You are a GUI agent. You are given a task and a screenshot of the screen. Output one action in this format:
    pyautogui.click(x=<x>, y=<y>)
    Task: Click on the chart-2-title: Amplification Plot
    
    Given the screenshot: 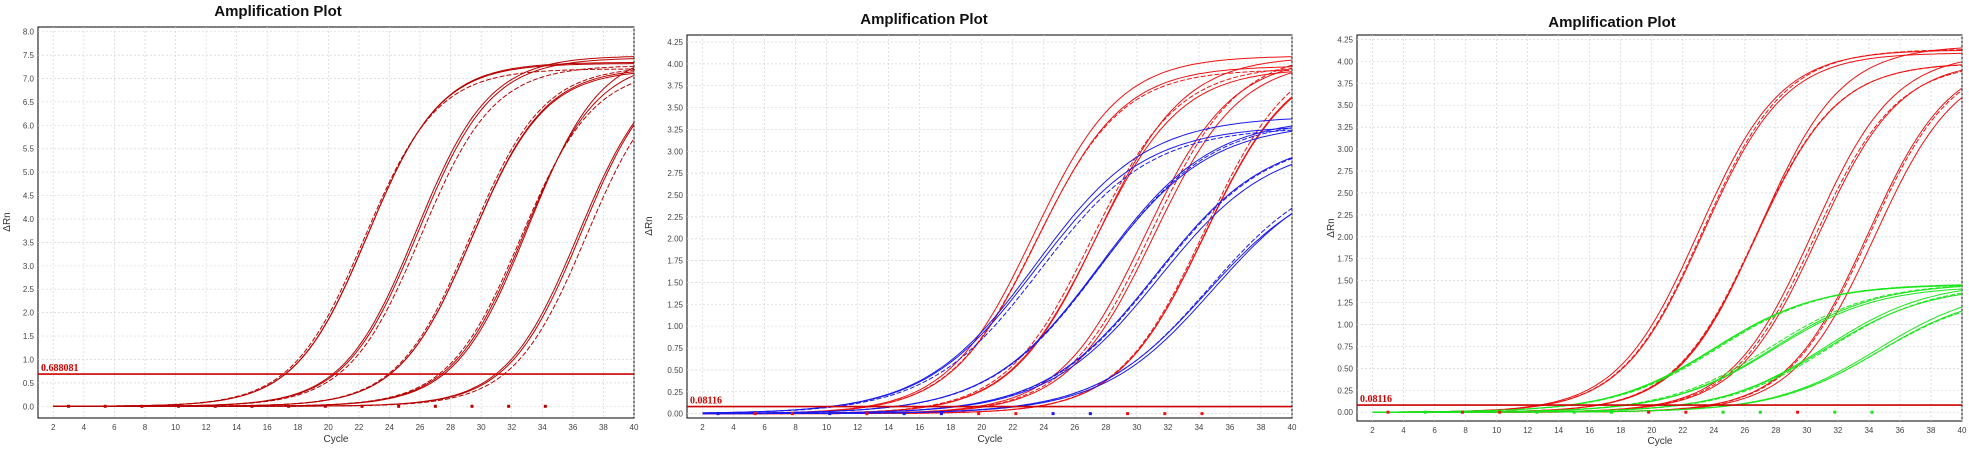 What is the action you would take?
    pyautogui.click(x=924, y=19)
    